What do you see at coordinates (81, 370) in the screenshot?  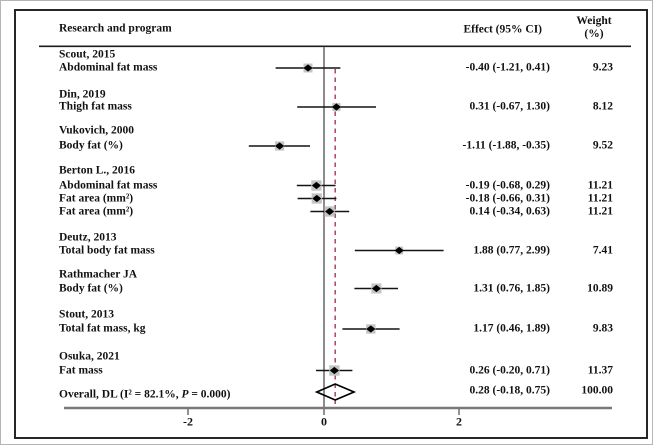 I see `program-label: Fat mass` at bounding box center [81, 370].